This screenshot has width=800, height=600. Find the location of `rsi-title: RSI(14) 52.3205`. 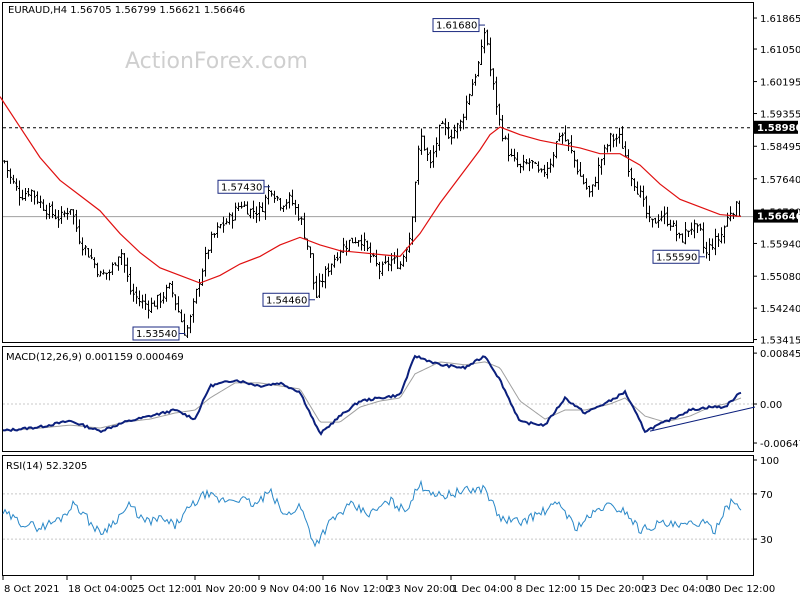

rsi-title: RSI(14) 52.3205 is located at coordinates (46, 466).